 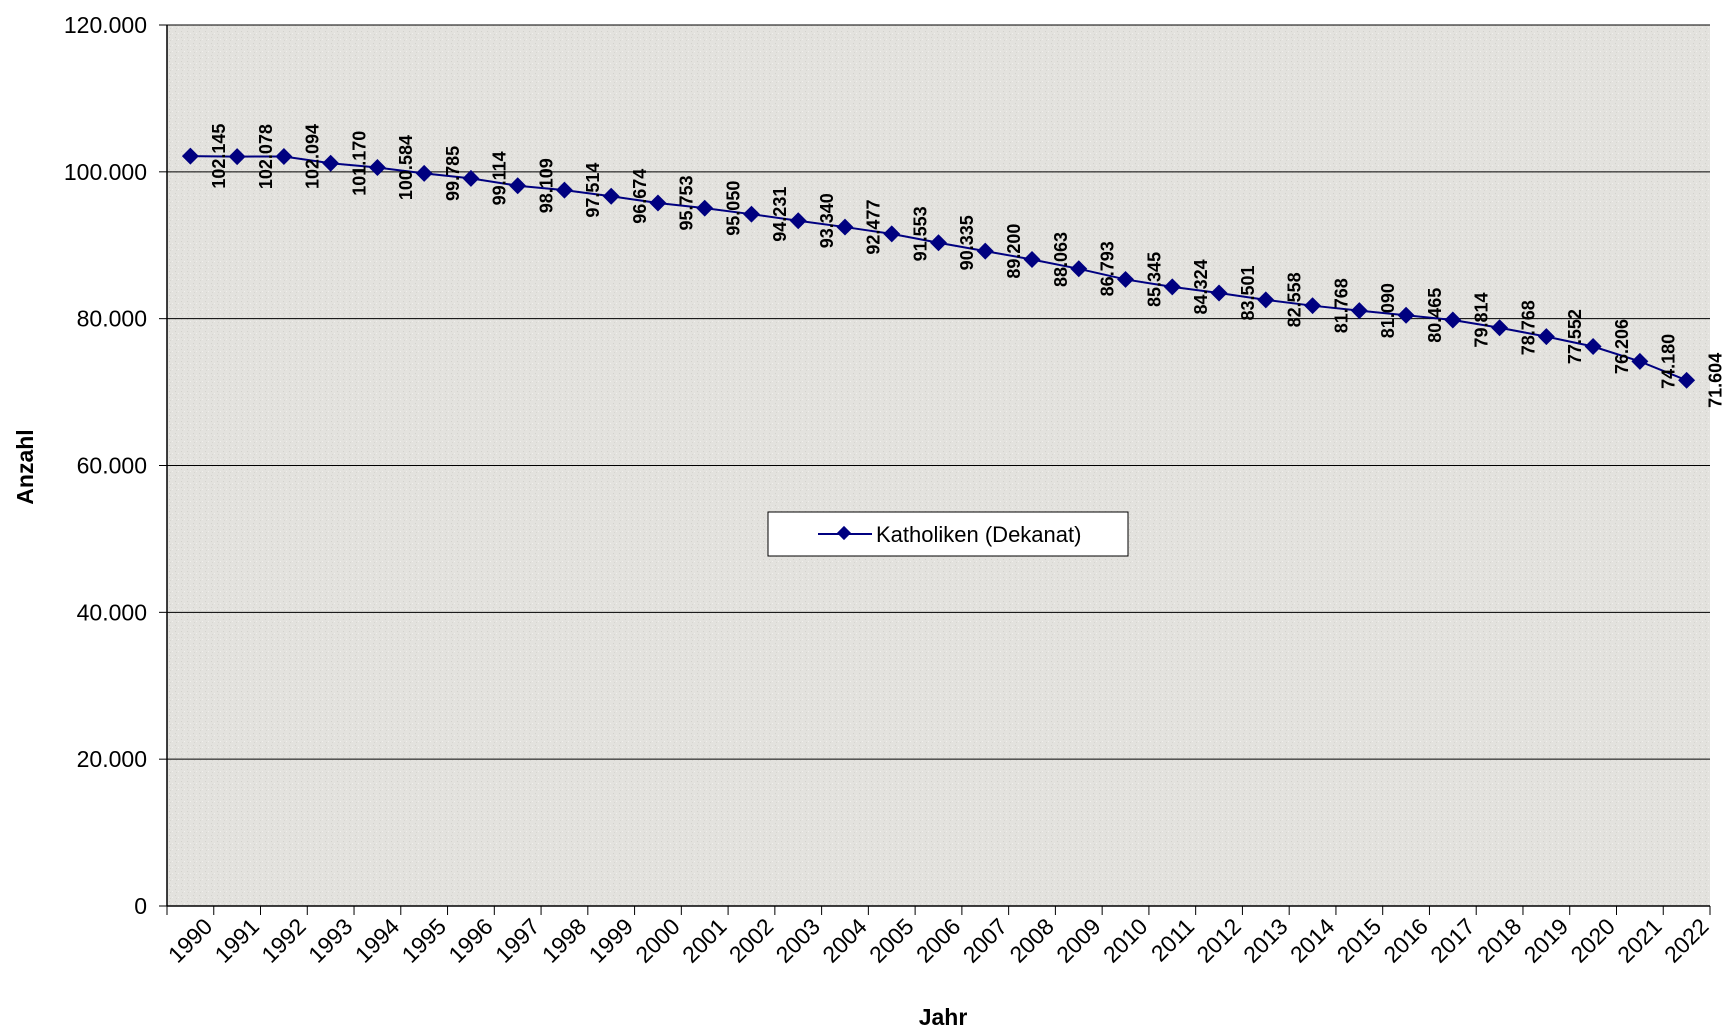 I want to click on x-tick-label: 2004, so click(x=844, y=940).